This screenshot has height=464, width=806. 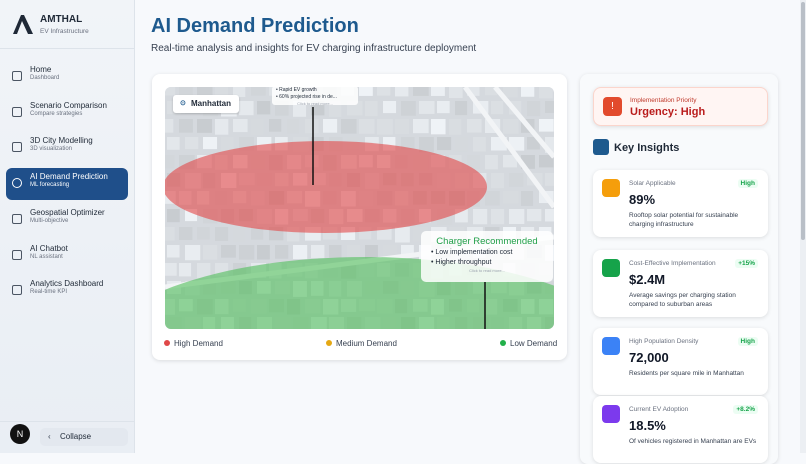 I want to click on legend-dot, so click(x=329, y=343).